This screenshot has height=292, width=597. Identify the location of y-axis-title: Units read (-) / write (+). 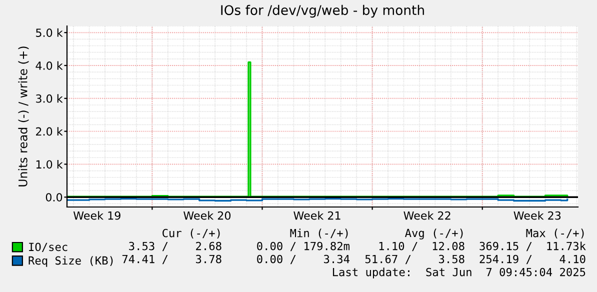
(23, 116).